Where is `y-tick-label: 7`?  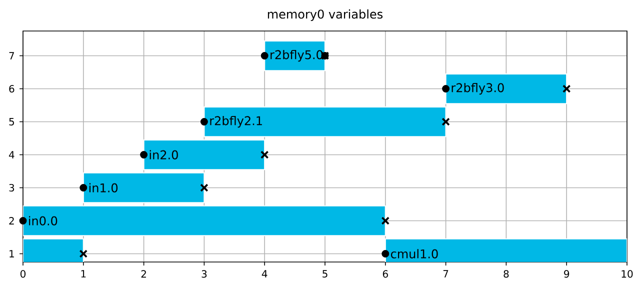 y-tick-label: 7 is located at coordinates (11, 56).